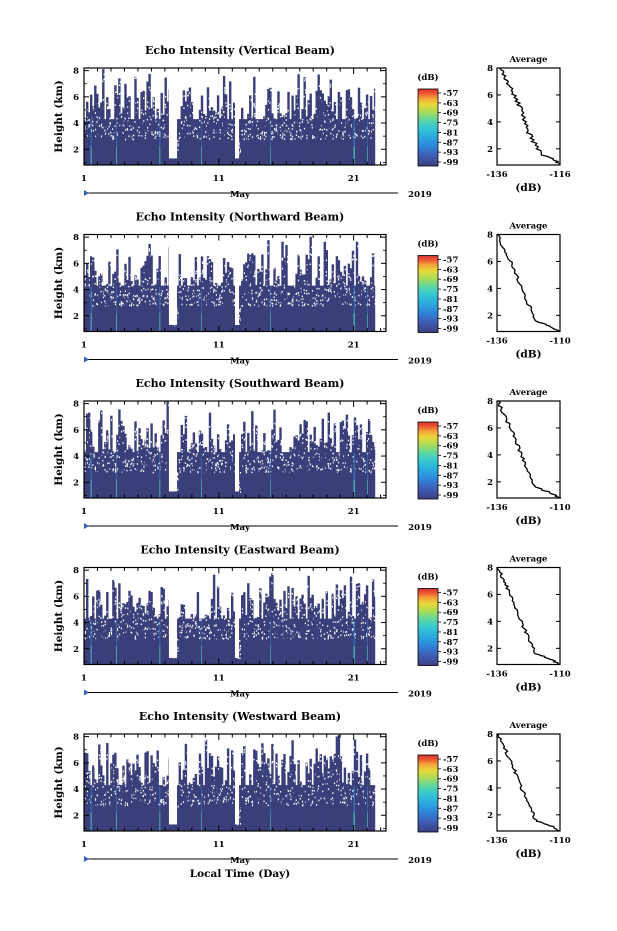  What do you see at coordinates (116, 655) in the screenshot?
I see `echo-spike-core` at bounding box center [116, 655].